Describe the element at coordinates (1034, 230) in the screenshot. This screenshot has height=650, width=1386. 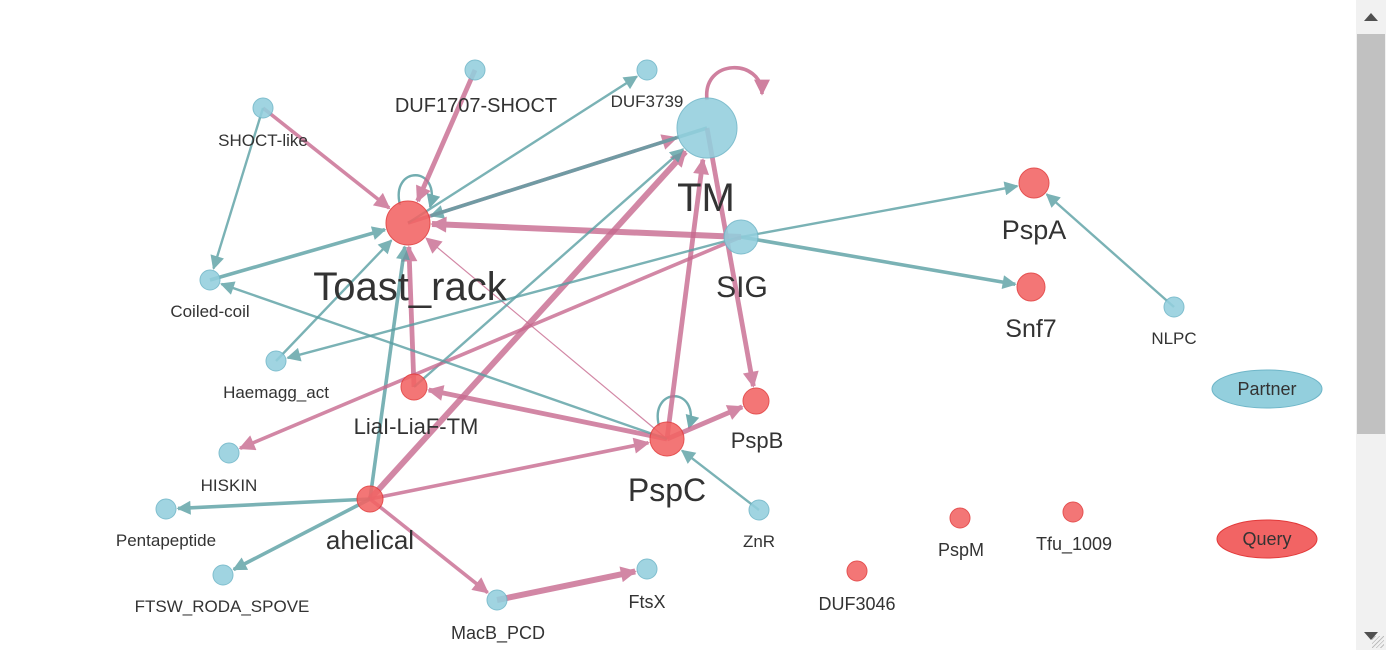
I see `node-label-PspA: PspA` at that location.